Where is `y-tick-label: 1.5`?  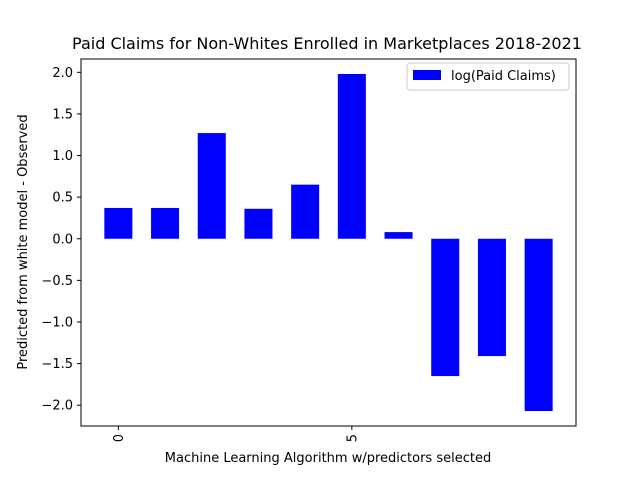
y-tick-label: 1.5 is located at coordinates (62, 114).